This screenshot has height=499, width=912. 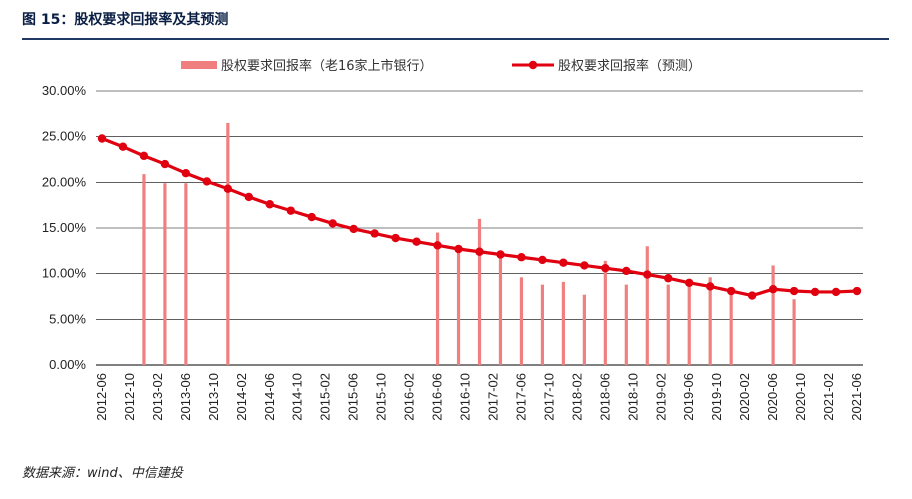 I want to click on x-tick-label: 2015-06, so click(x=353, y=397).